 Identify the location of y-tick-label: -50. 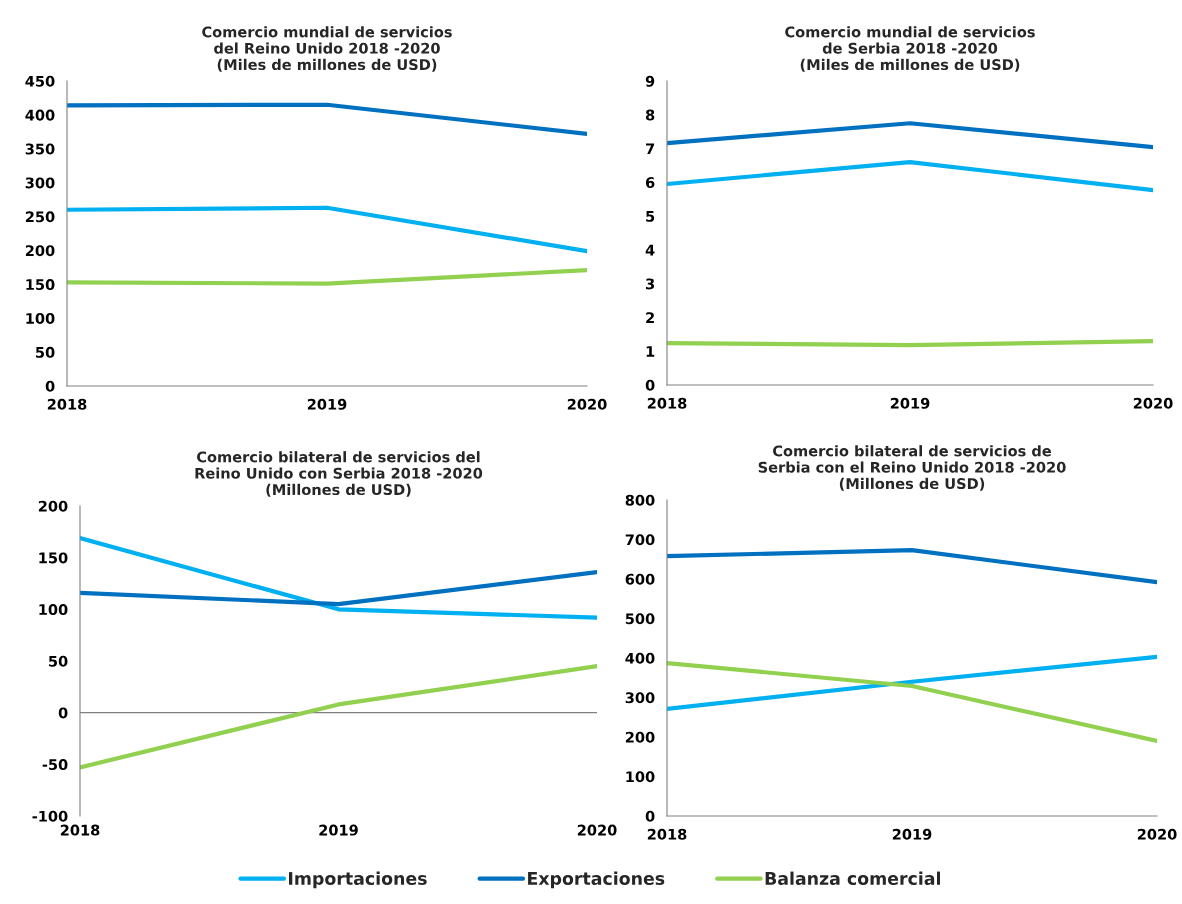
(55, 765).